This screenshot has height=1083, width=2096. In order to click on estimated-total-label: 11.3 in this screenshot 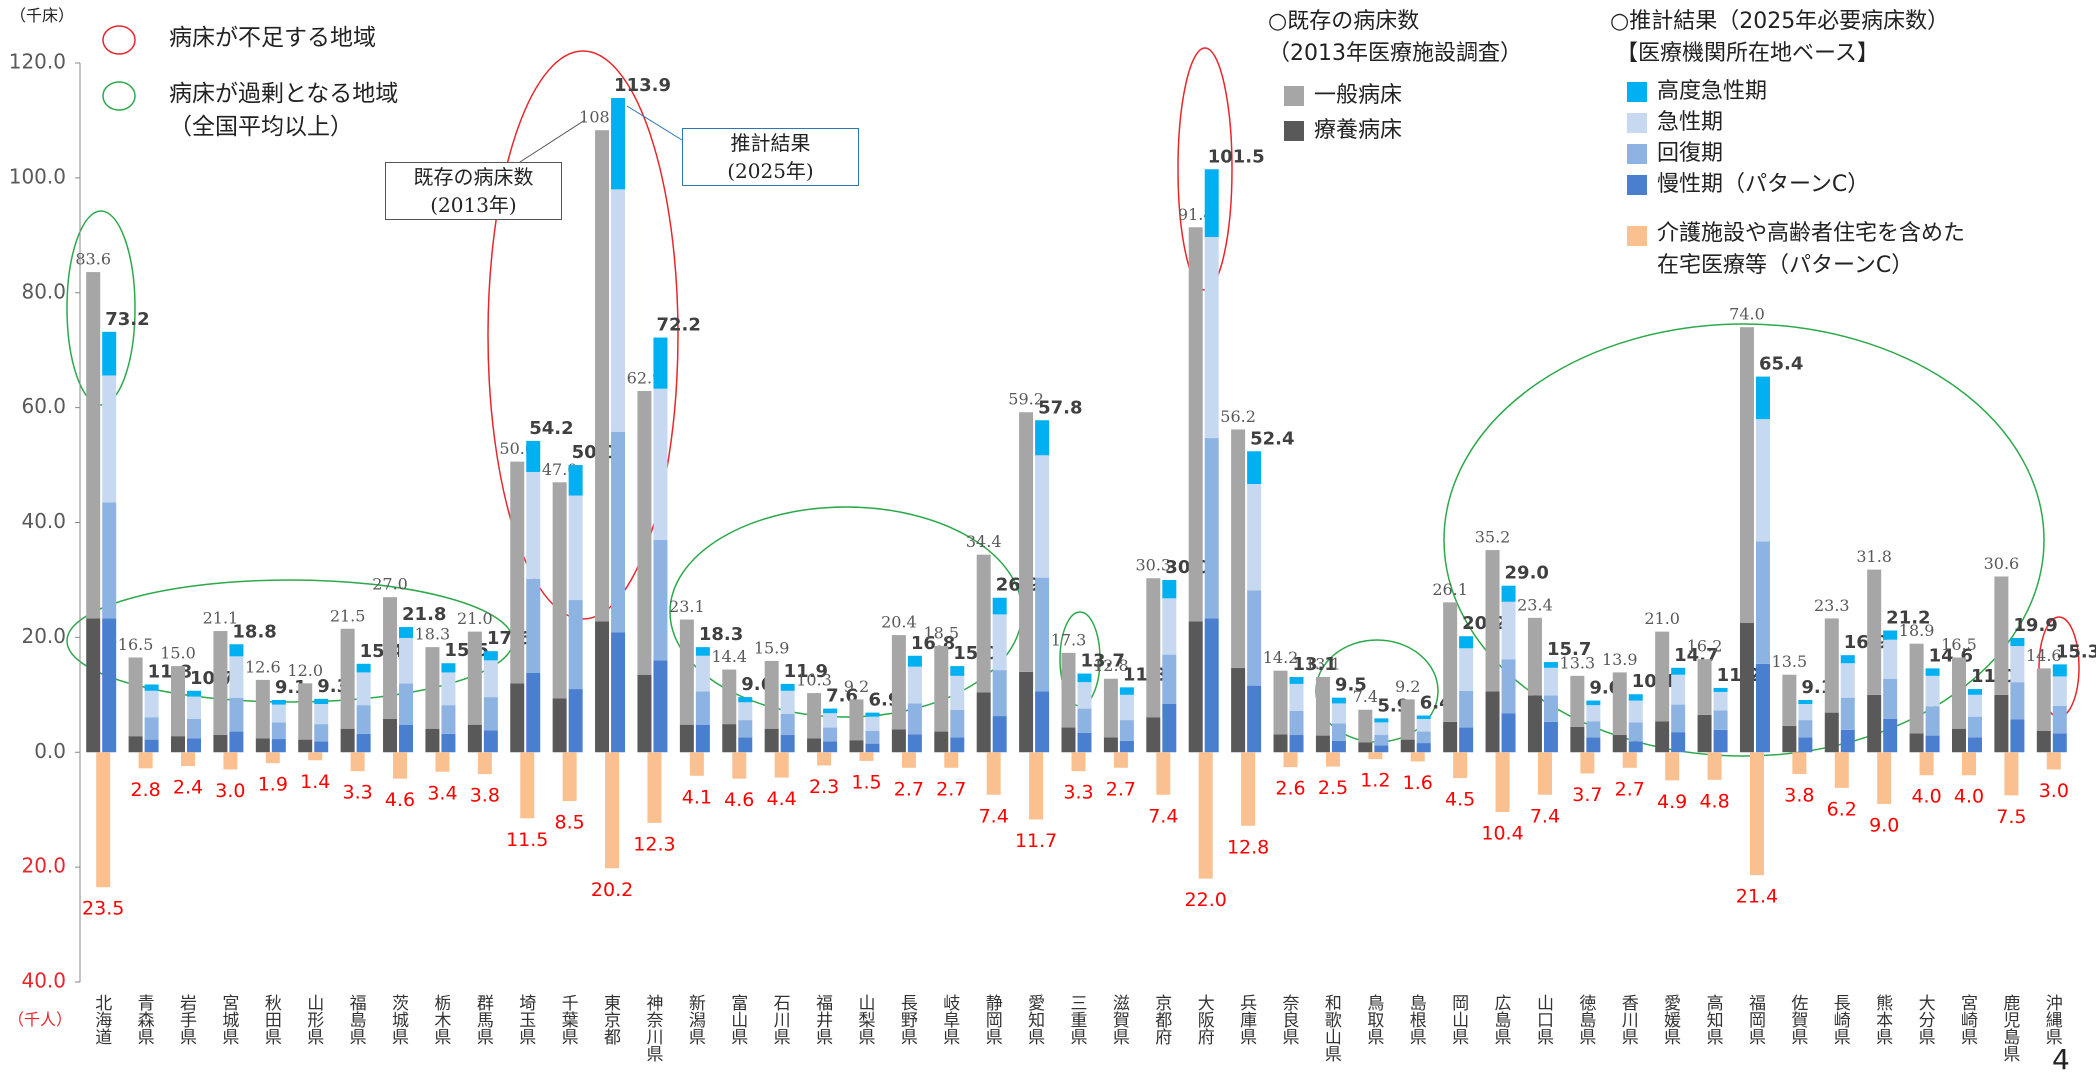, I will do `click(1145, 674)`.